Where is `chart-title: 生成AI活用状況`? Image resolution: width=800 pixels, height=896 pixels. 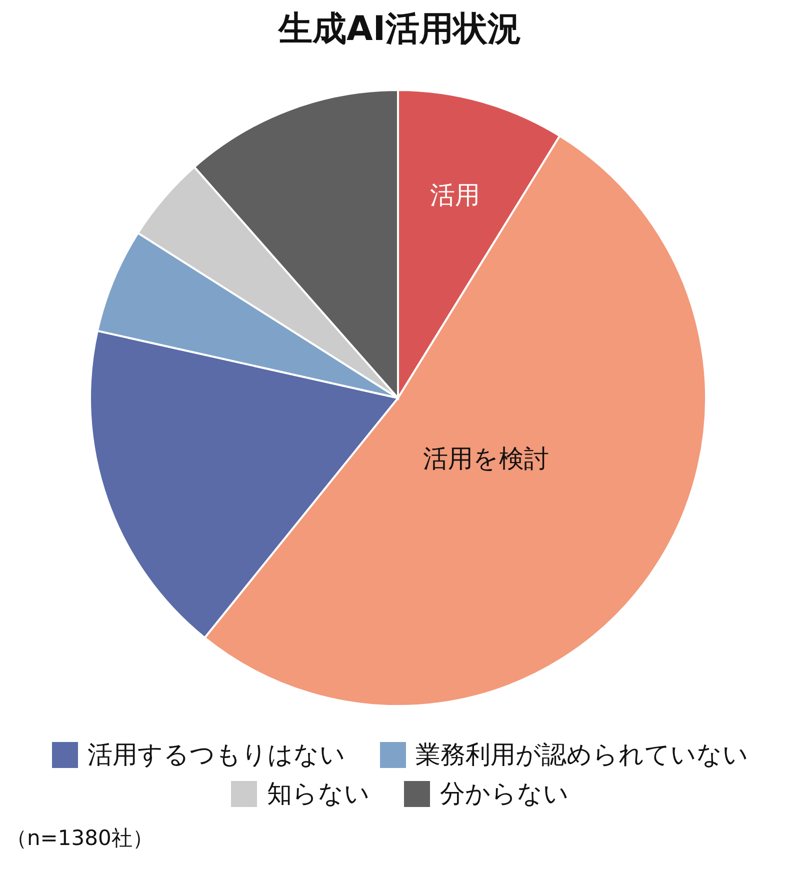 chart-title: 生成AI活用状況 is located at coordinates (399, 29).